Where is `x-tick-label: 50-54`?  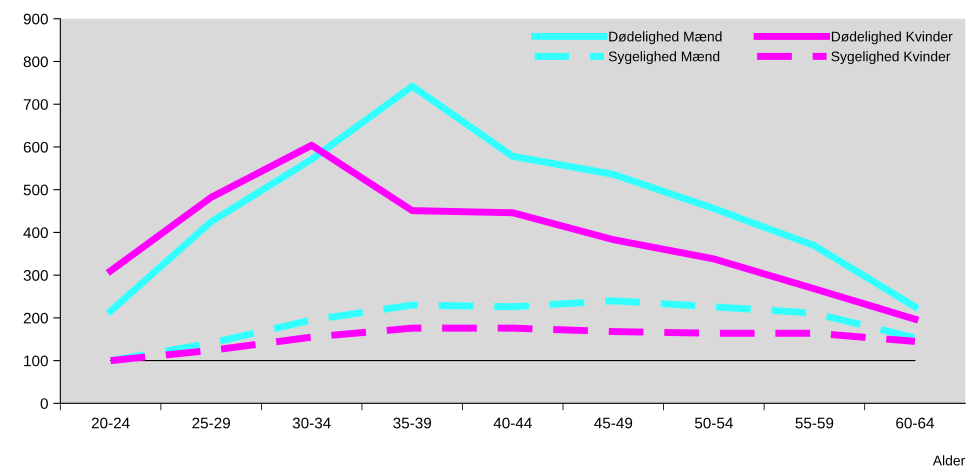 x-tick-label: 50-54 is located at coordinates (713, 423).